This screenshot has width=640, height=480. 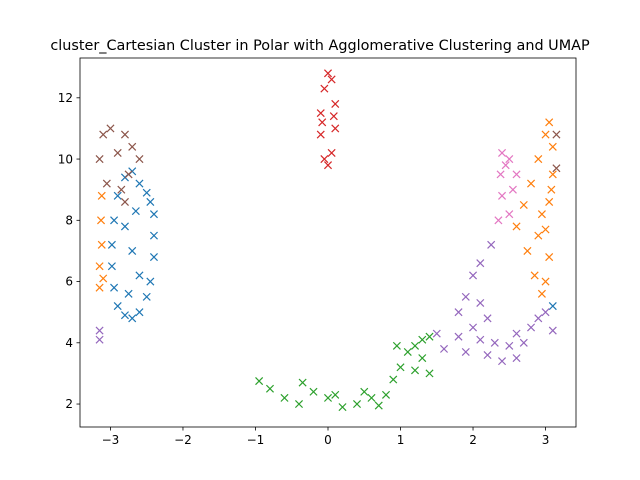 What do you see at coordinates (256, 440) in the screenshot?
I see `x-tick-label: −1` at bounding box center [256, 440].